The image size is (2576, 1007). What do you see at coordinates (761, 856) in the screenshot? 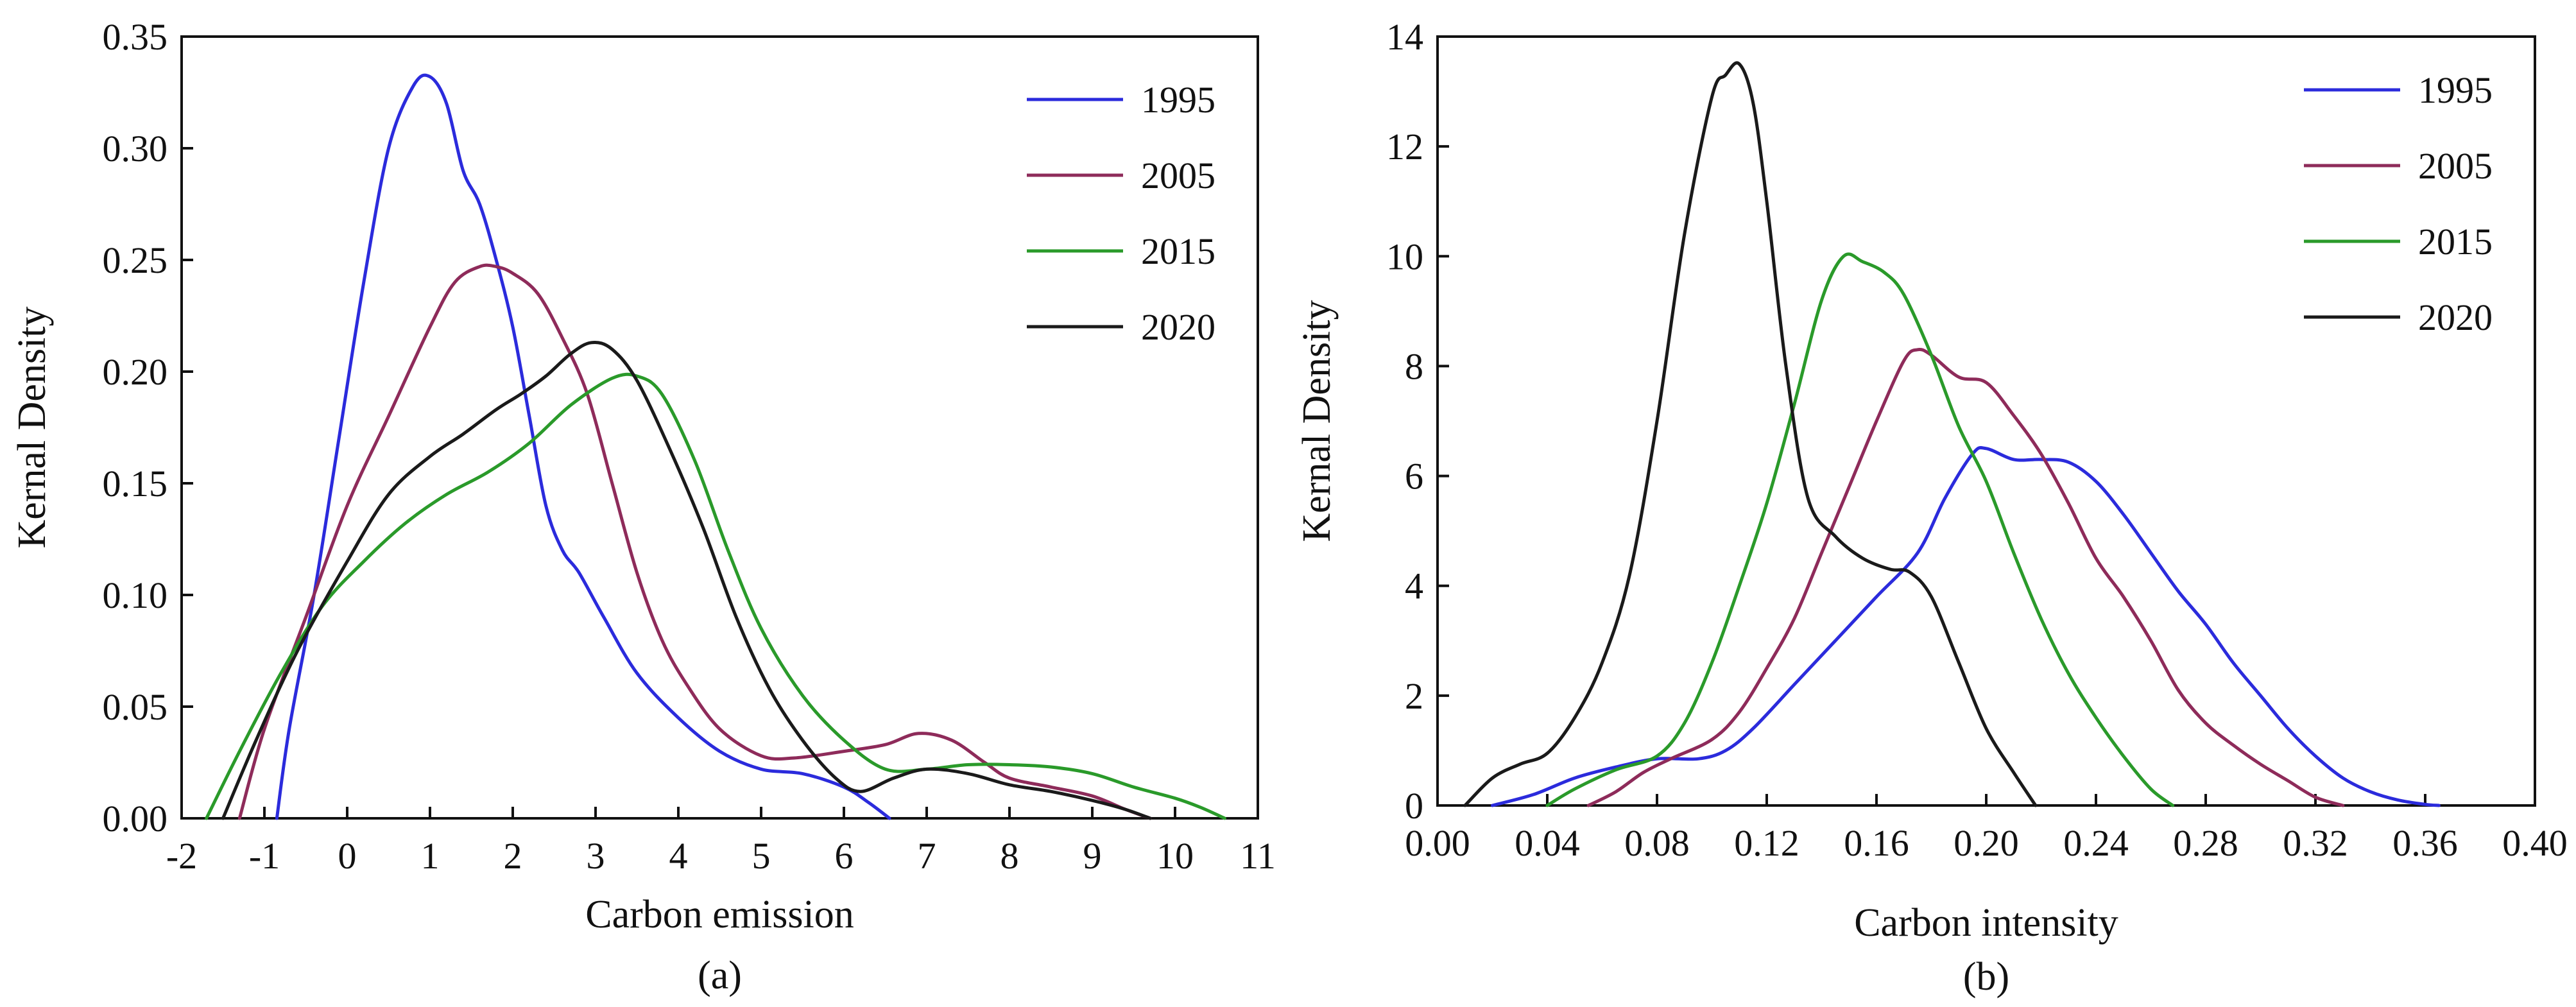
I see `x-tick-label: 5` at bounding box center [761, 856].